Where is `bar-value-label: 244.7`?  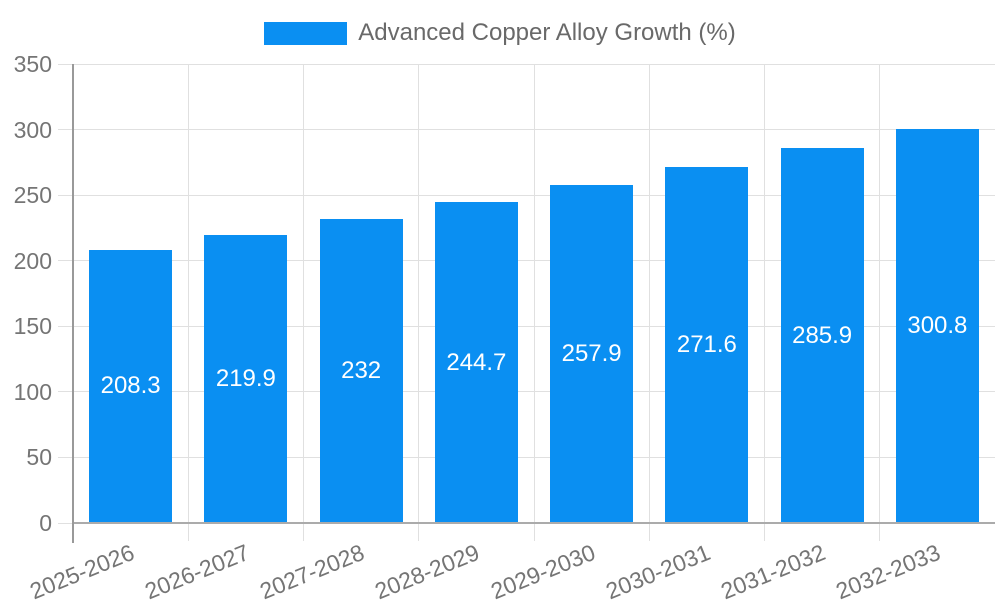 bar-value-label: 244.7 is located at coordinates (476, 362).